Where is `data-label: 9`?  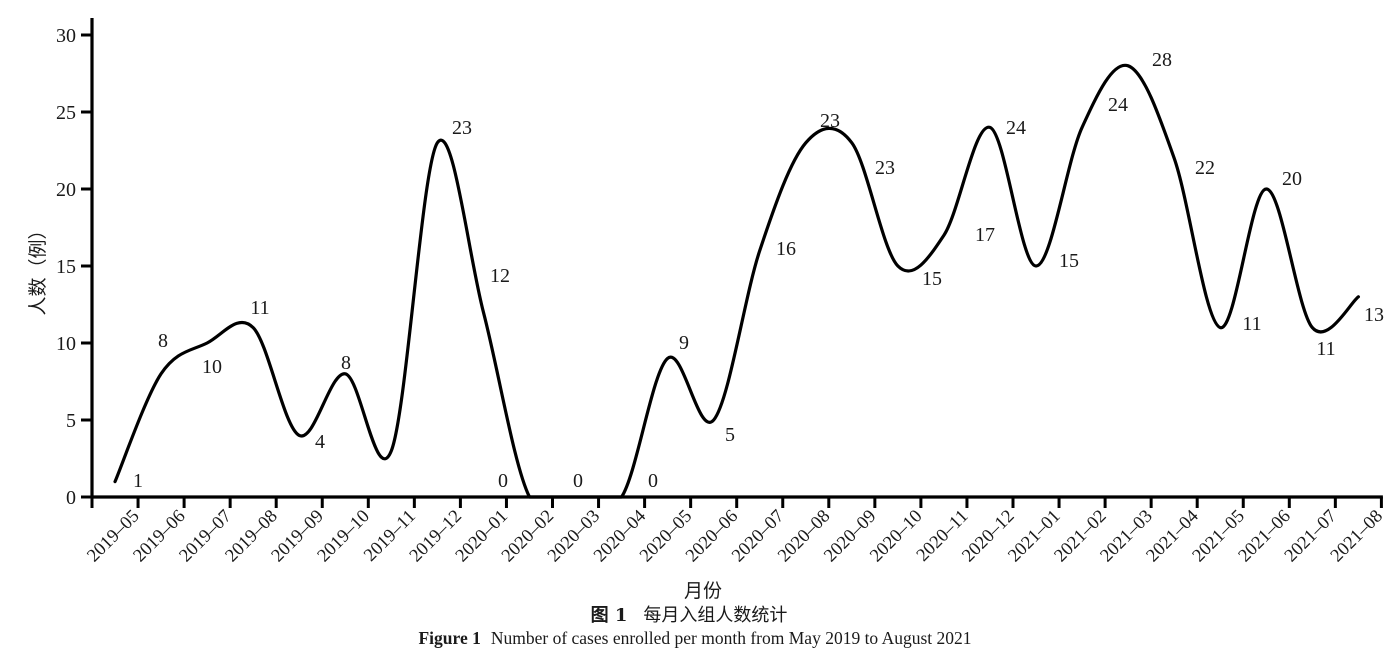 data-label: 9 is located at coordinates (684, 343).